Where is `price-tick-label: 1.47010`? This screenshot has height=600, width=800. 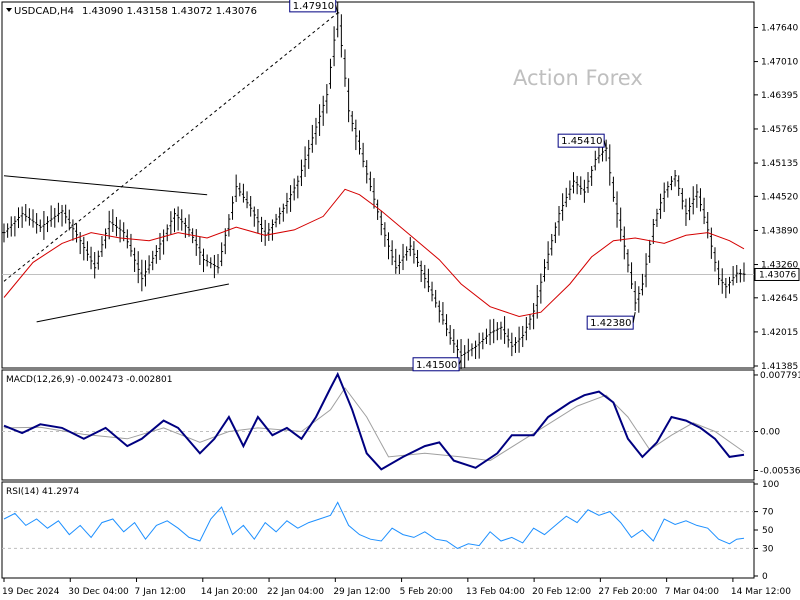
price-tick-label: 1.47010 is located at coordinates (779, 63).